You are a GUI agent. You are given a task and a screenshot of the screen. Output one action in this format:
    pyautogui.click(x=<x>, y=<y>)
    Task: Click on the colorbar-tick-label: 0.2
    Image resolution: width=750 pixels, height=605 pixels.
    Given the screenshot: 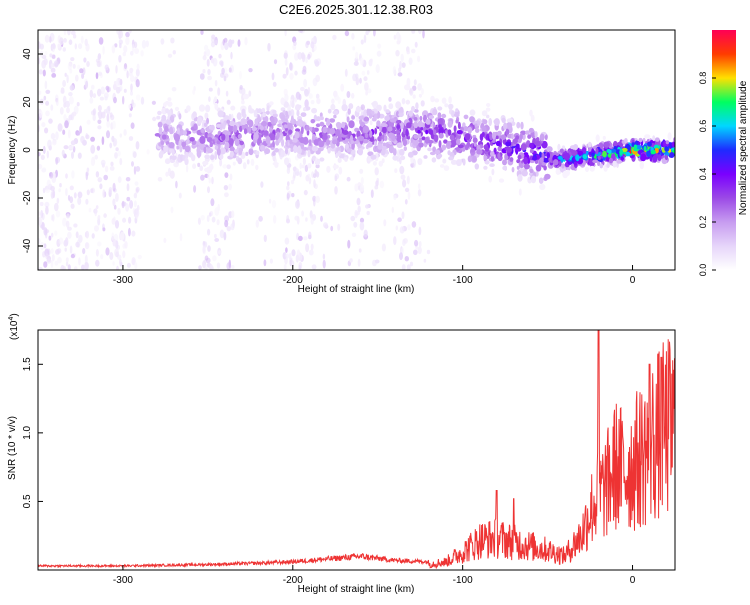 What is the action you would take?
    pyautogui.click(x=703, y=222)
    